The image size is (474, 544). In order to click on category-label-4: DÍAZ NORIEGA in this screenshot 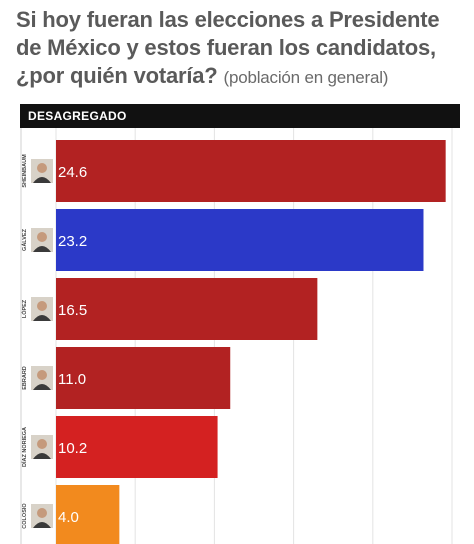, I will do `click(24, 447)`.